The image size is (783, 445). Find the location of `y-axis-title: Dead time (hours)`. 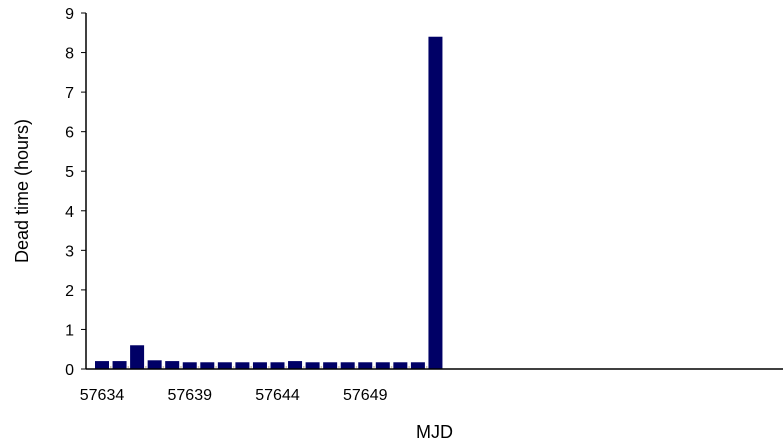

y-axis-title: Dead time (hours) is located at coordinates (22, 191).